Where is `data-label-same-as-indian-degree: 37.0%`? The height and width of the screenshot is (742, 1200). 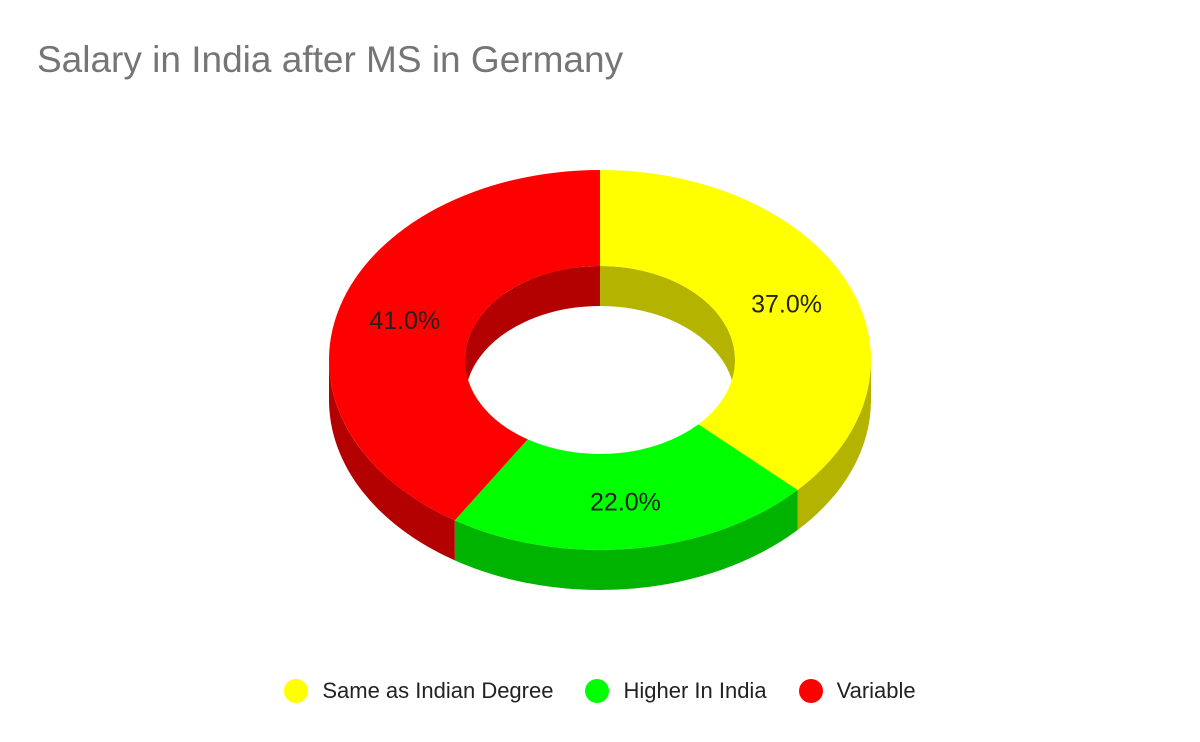
data-label-same-as-indian-degree: 37.0% is located at coordinates (786, 304).